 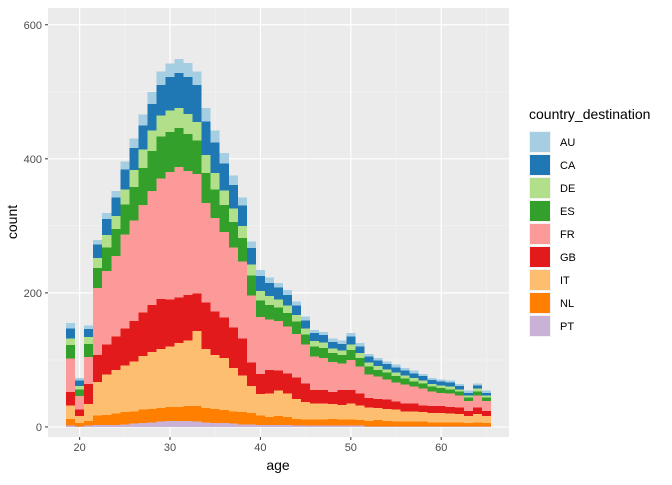 I want to click on y-tick-label: 200, so click(x=33, y=294).